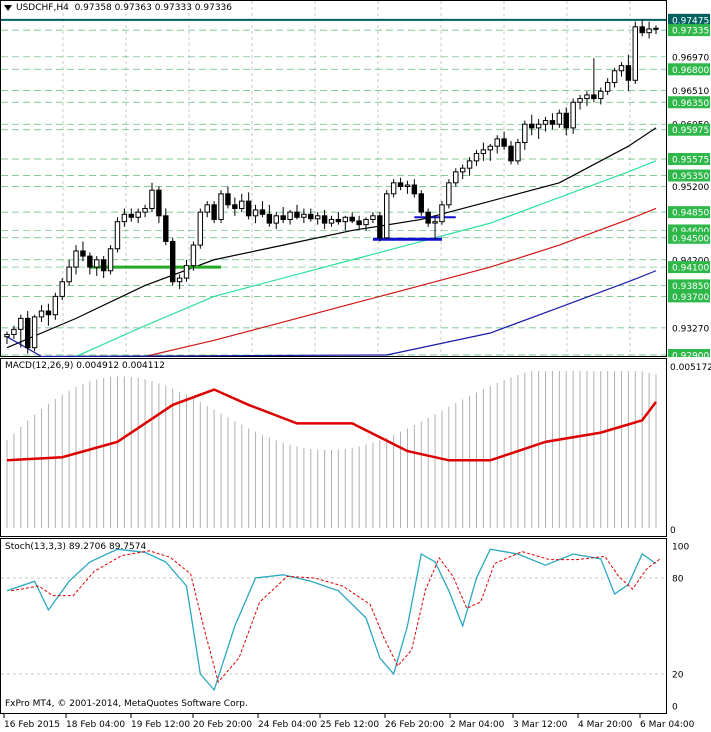 The image size is (711, 732). I want to click on macd-axis-top: 0.005172, so click(690, 368).